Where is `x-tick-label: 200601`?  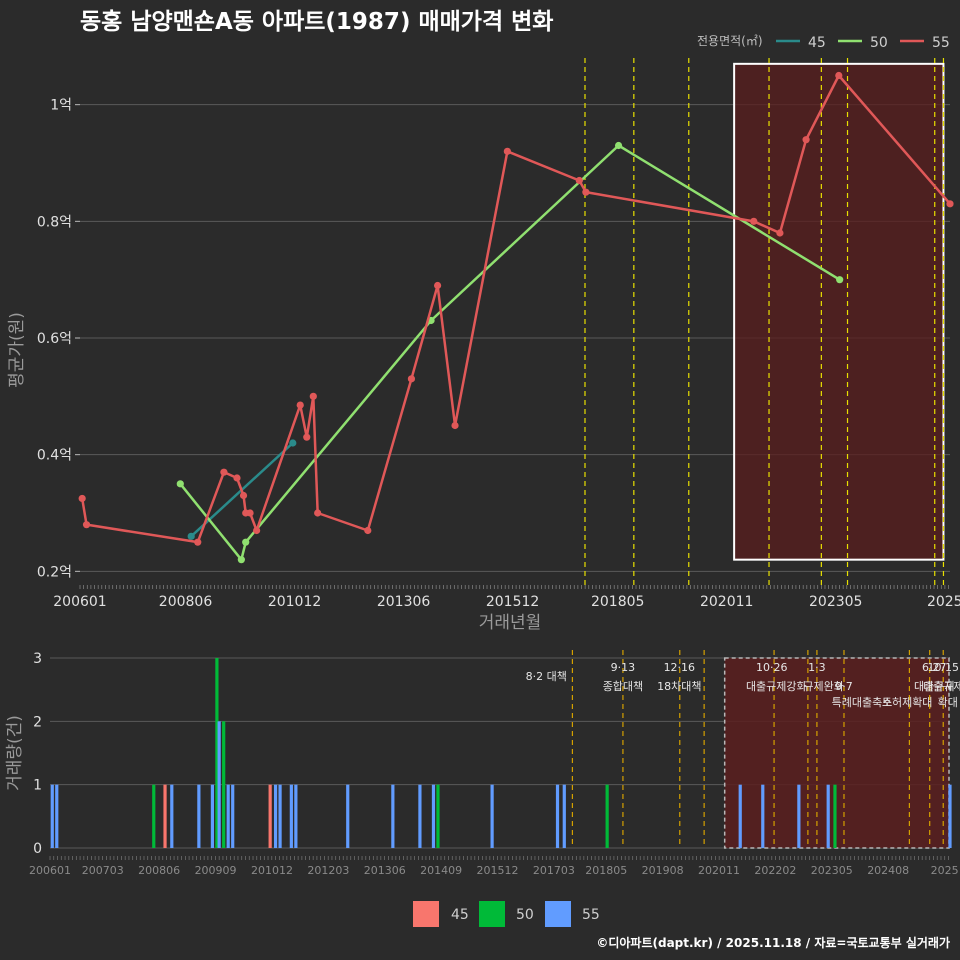 x-tick-label: 200601 is located at coordinates (79, 602).